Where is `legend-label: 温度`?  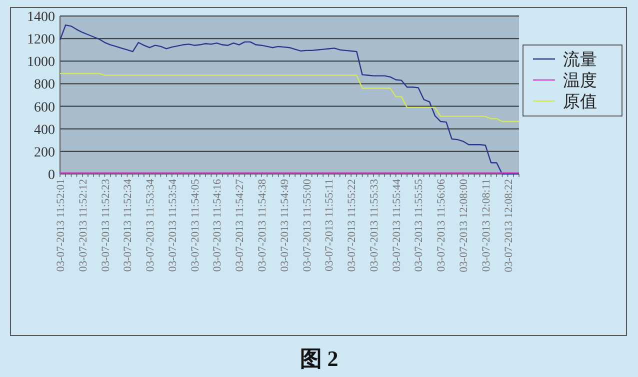 legend-label: 温度 is located at coordinates (580, 80).